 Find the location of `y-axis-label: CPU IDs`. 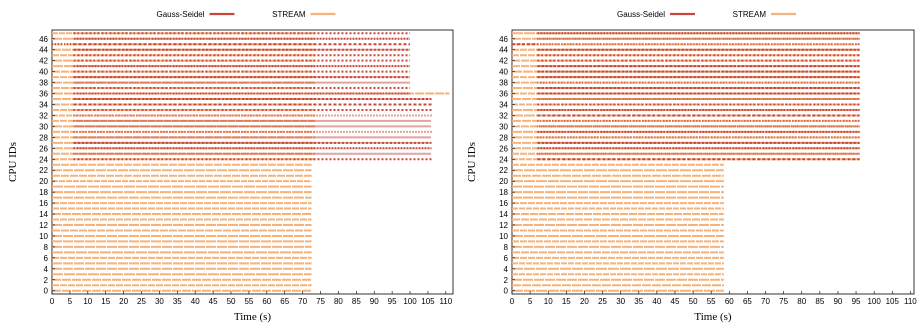

y-axis-label: CPU IDs is located at coordinates (13, 162).